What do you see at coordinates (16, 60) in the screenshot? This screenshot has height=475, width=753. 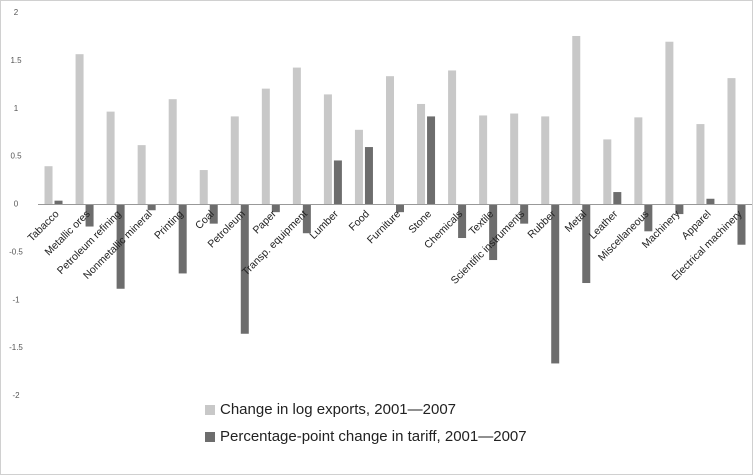 I see `y-tick-label: 1.5` at bounding box center [16, 60].